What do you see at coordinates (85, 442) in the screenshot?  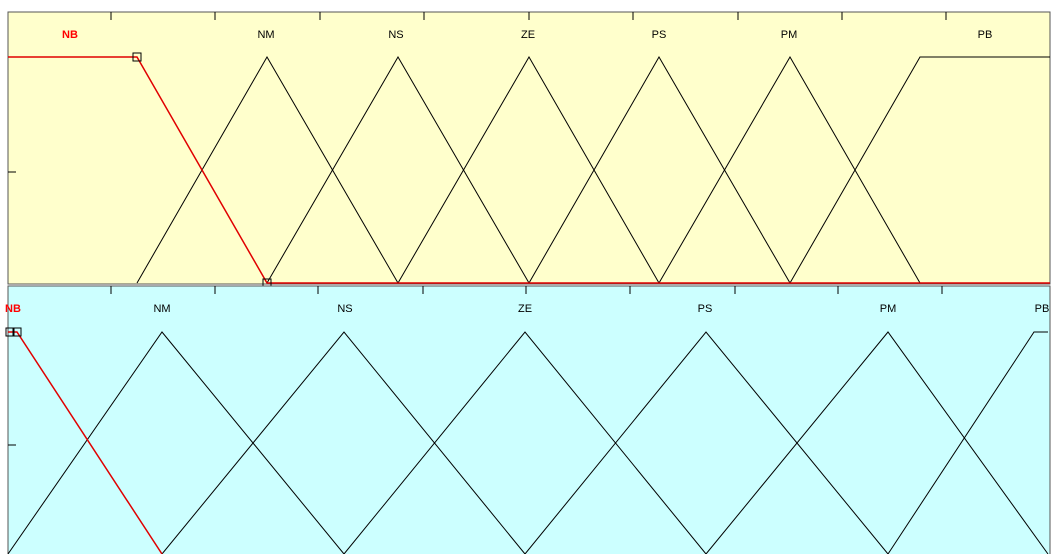 I see `selected-mf-curve` at bounding box center [85, 442].